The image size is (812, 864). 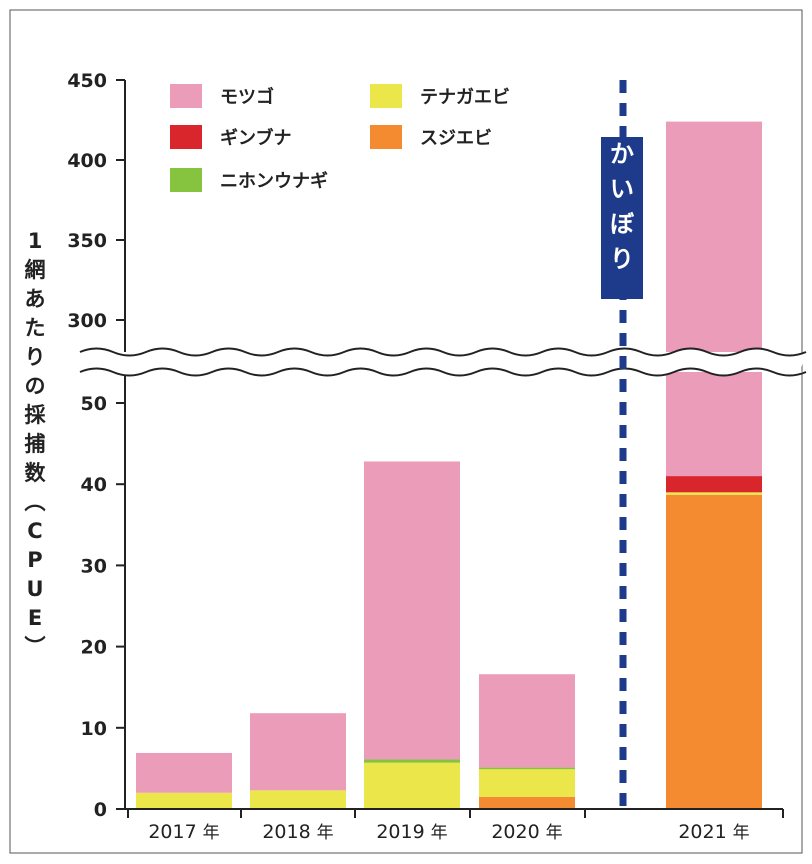 What do you see at coordinates (443, 372) in the screenshot?
I see `axis-break-line-bottom` at bounding box center [443, 372].